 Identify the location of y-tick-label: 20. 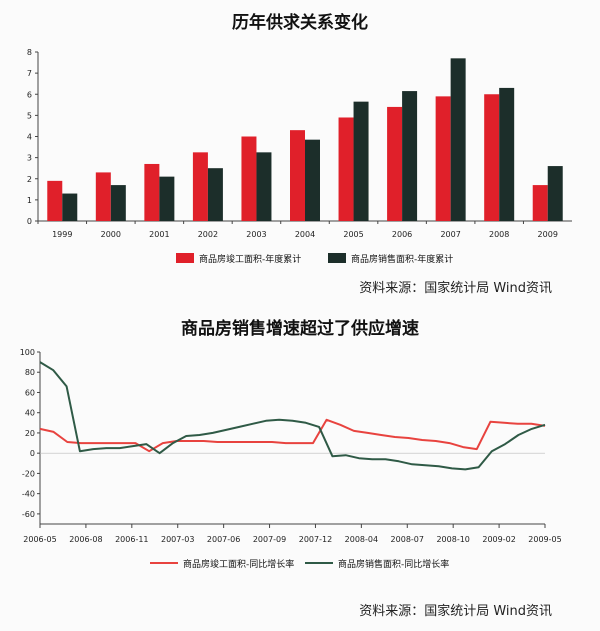
(30, 433).